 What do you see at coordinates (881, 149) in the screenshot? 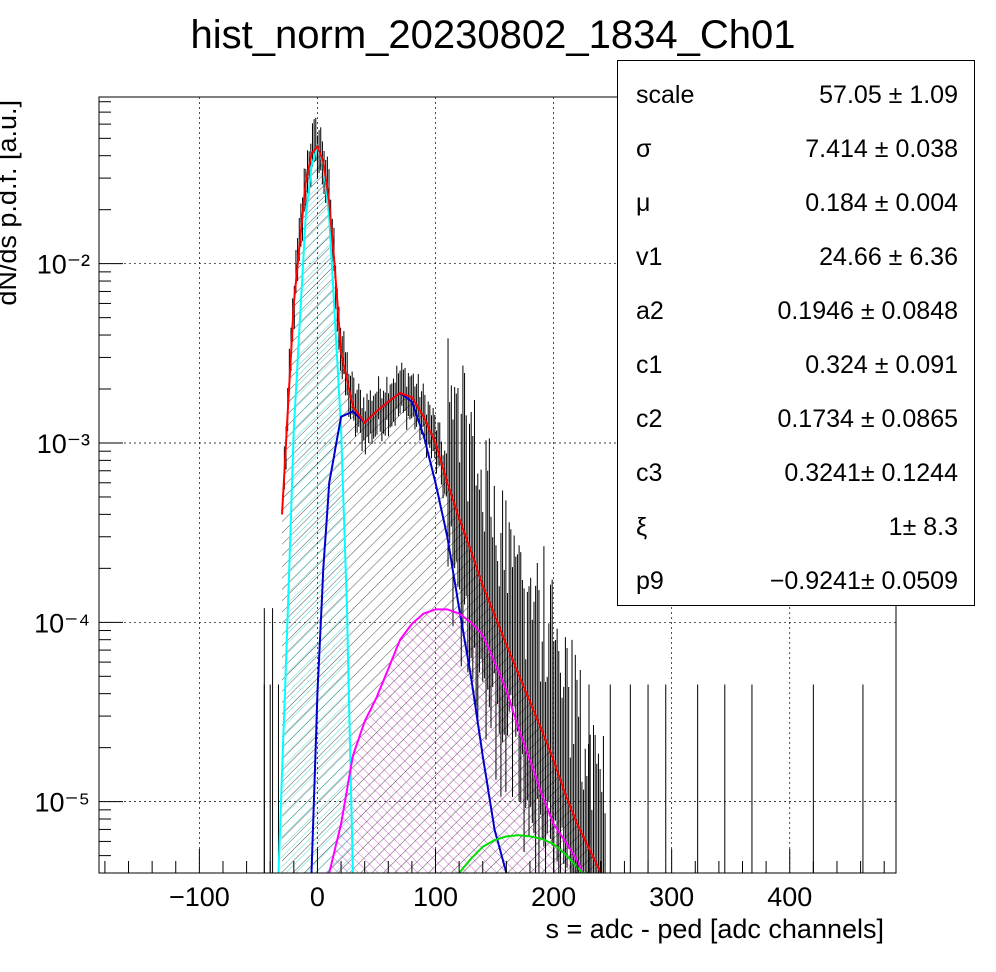
I see `stat-value: 7.414 ± 0.038` at bounding box center [881, 149].